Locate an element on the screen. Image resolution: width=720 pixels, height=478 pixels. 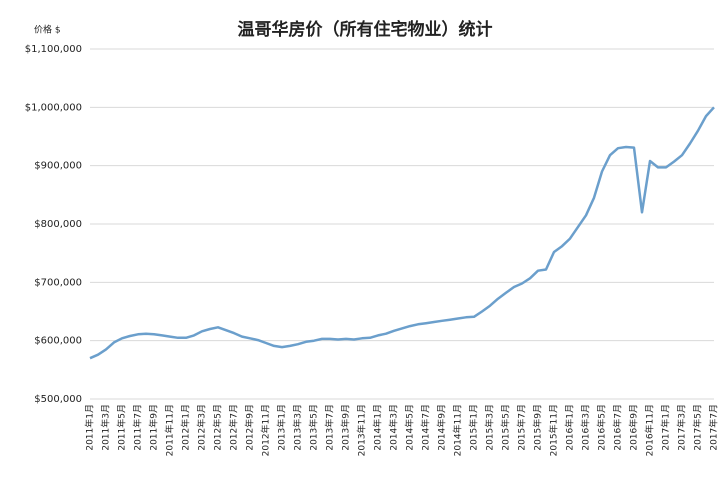
x-tick-label: 2016年5月 is located at coordinates (602, 427).